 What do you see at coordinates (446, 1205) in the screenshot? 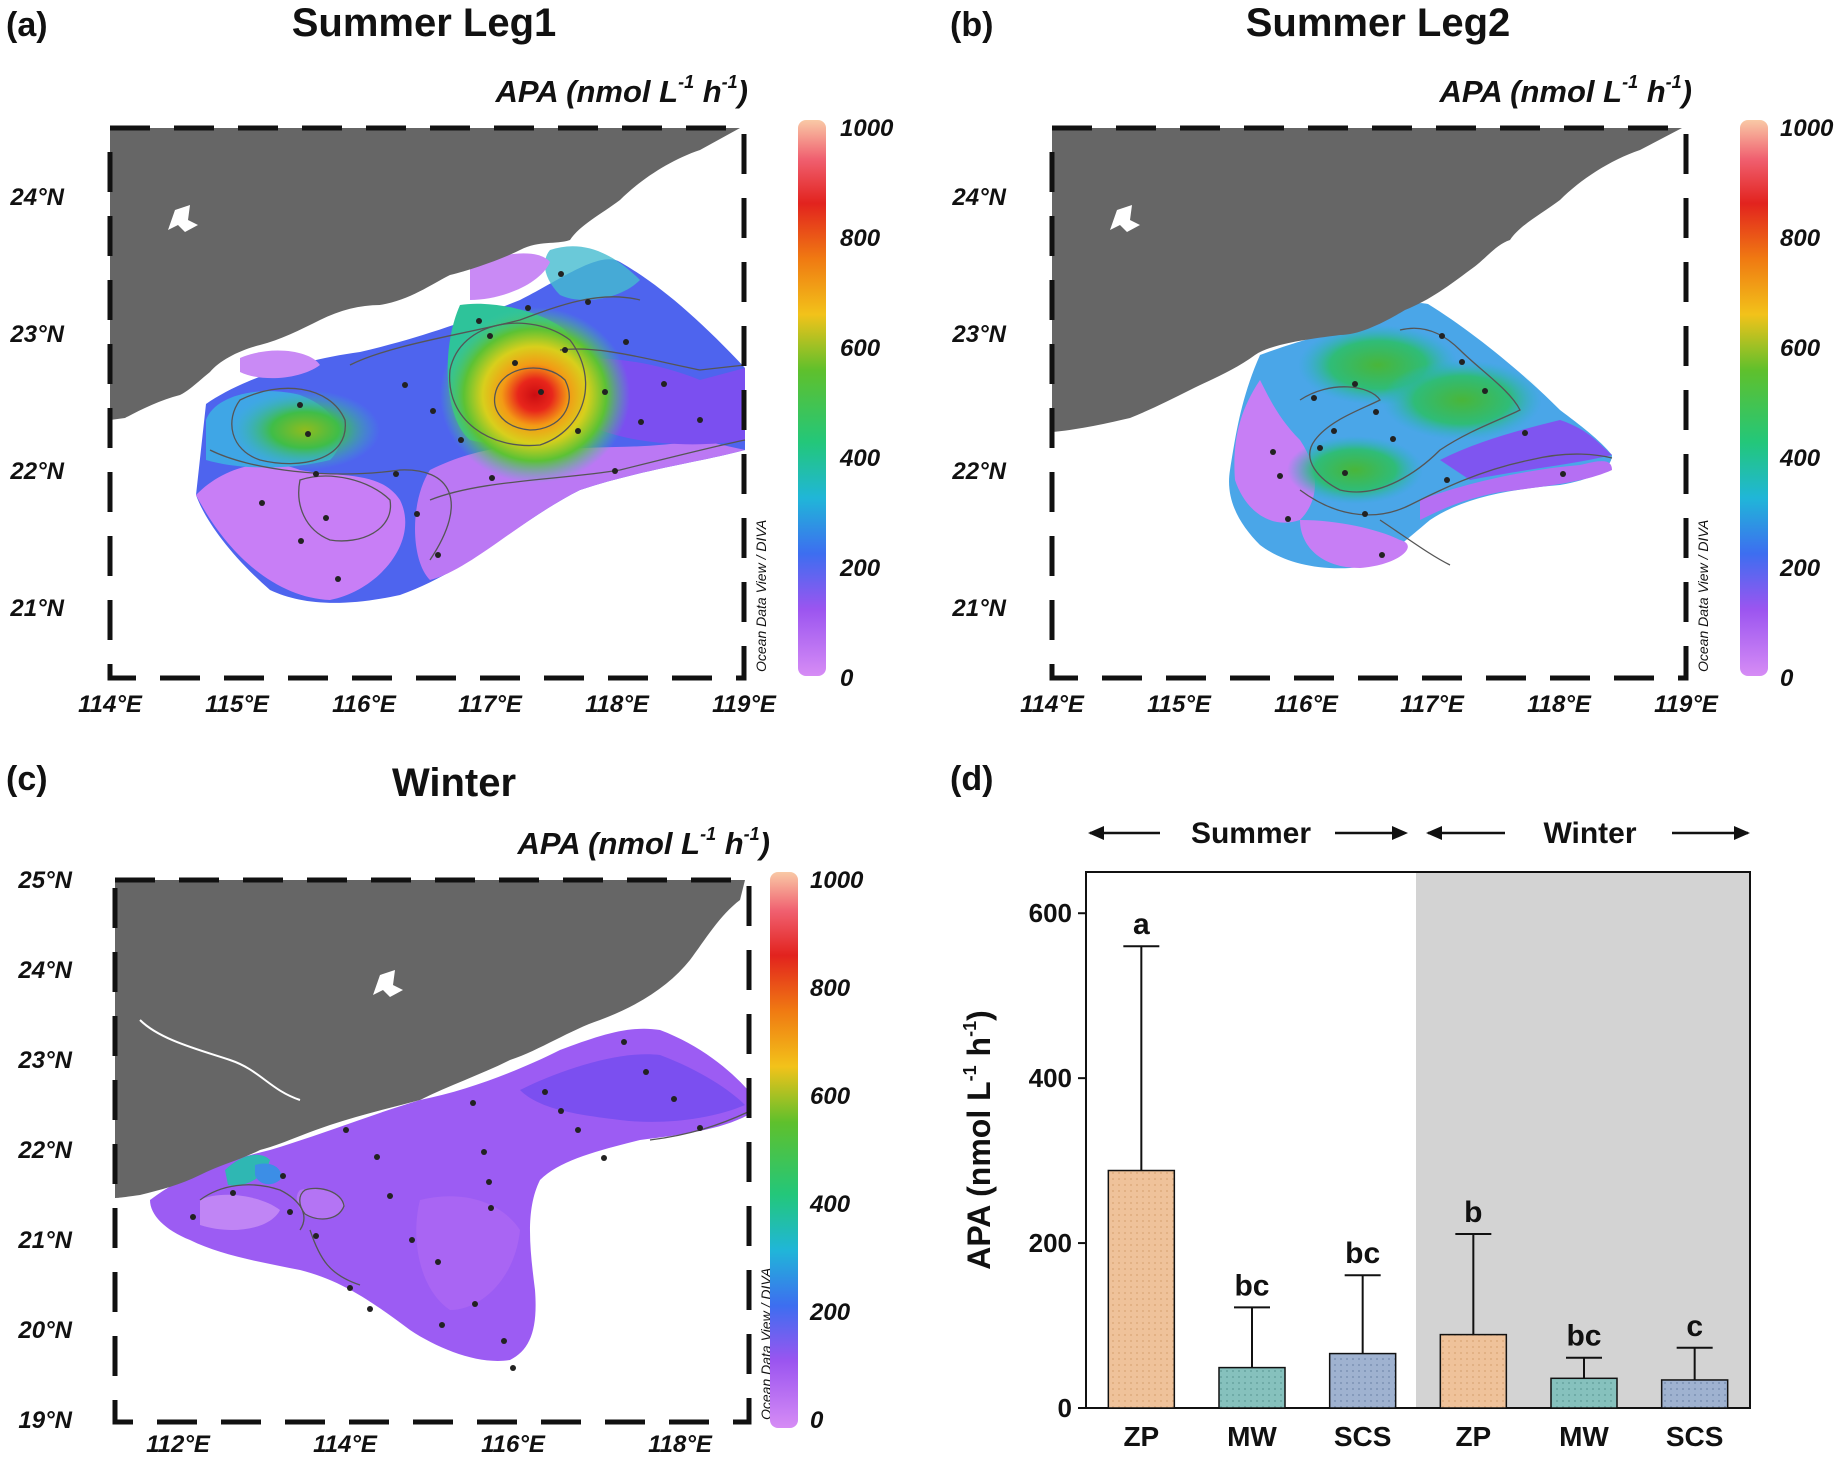
I see `panel-c-stations` at bounding box center [446, 1205].